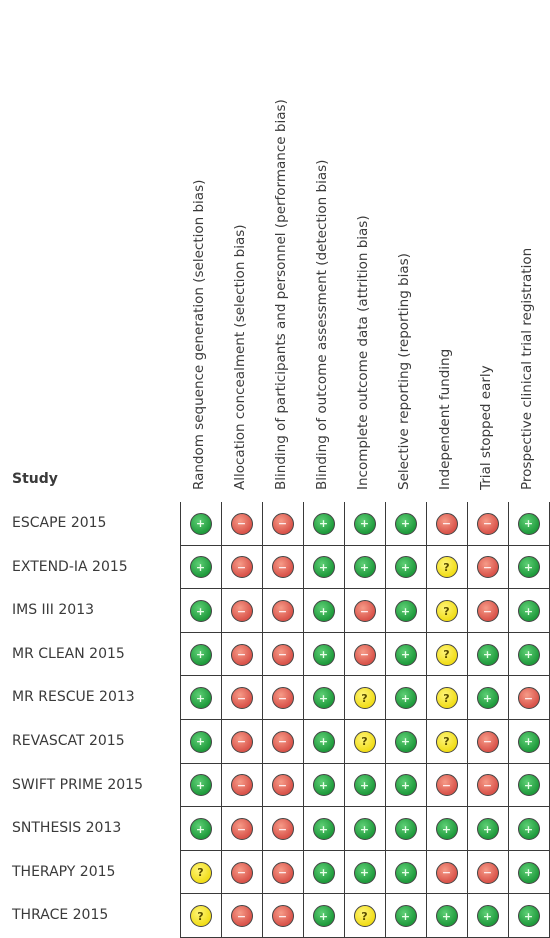 The width and height of the screenshot is (550, 938). What do you see at coordinates (64, 871) in the screenshot?
I see `study-name: THERAPY 2015` at bounding box center [64, 871].